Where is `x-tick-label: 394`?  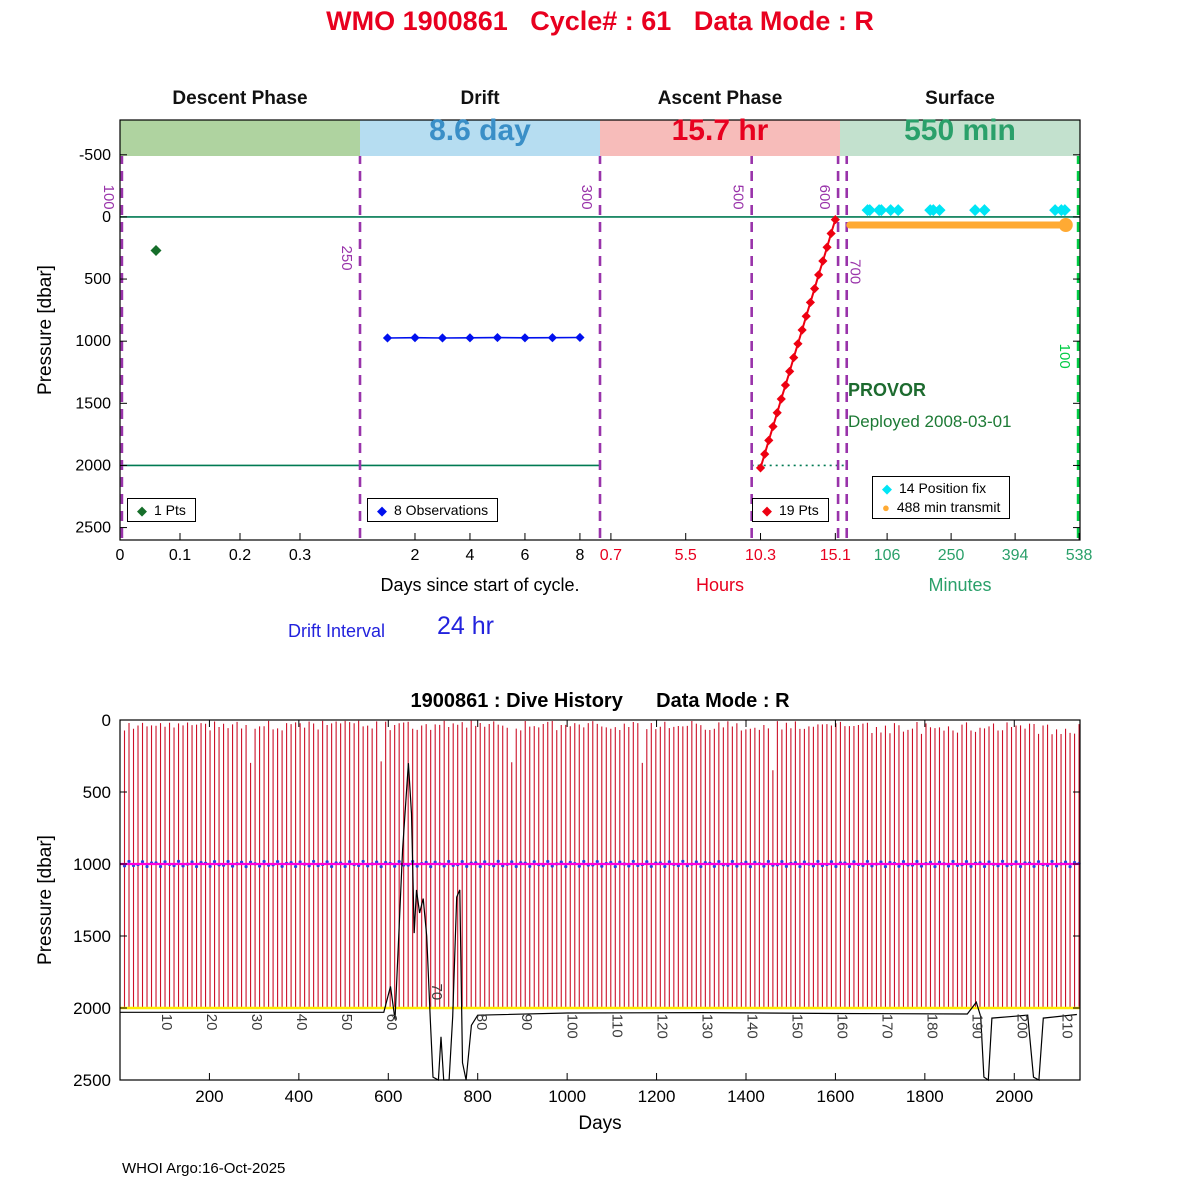
x-tick-label: 394 is located at coordinates (1015, 555).